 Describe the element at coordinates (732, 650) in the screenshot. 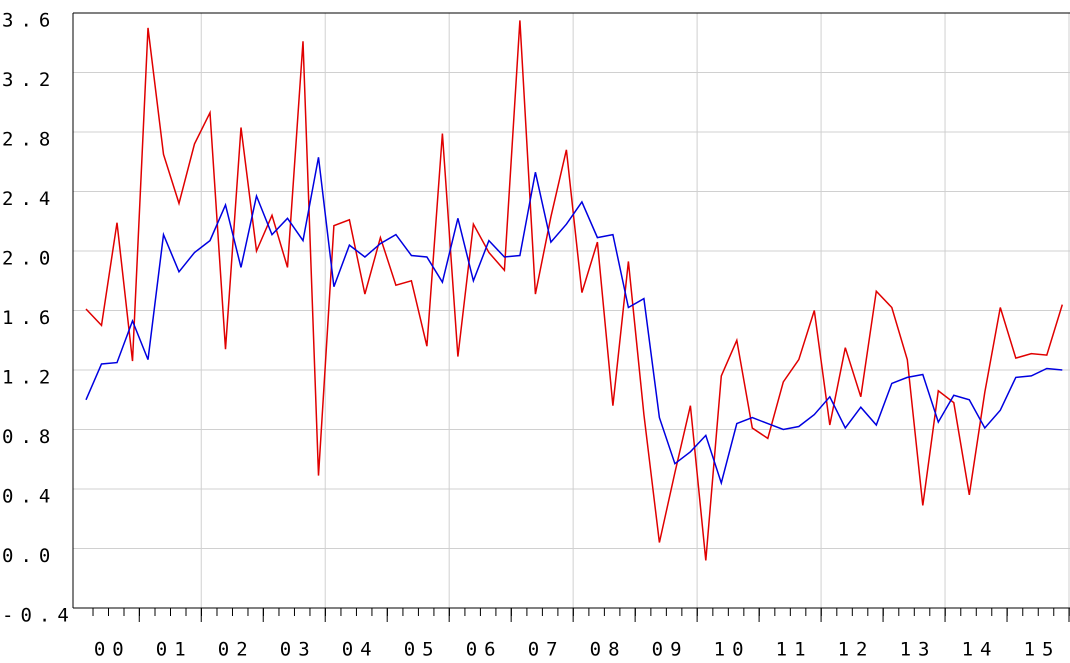

I see `x-tick-label: 10` at that location.